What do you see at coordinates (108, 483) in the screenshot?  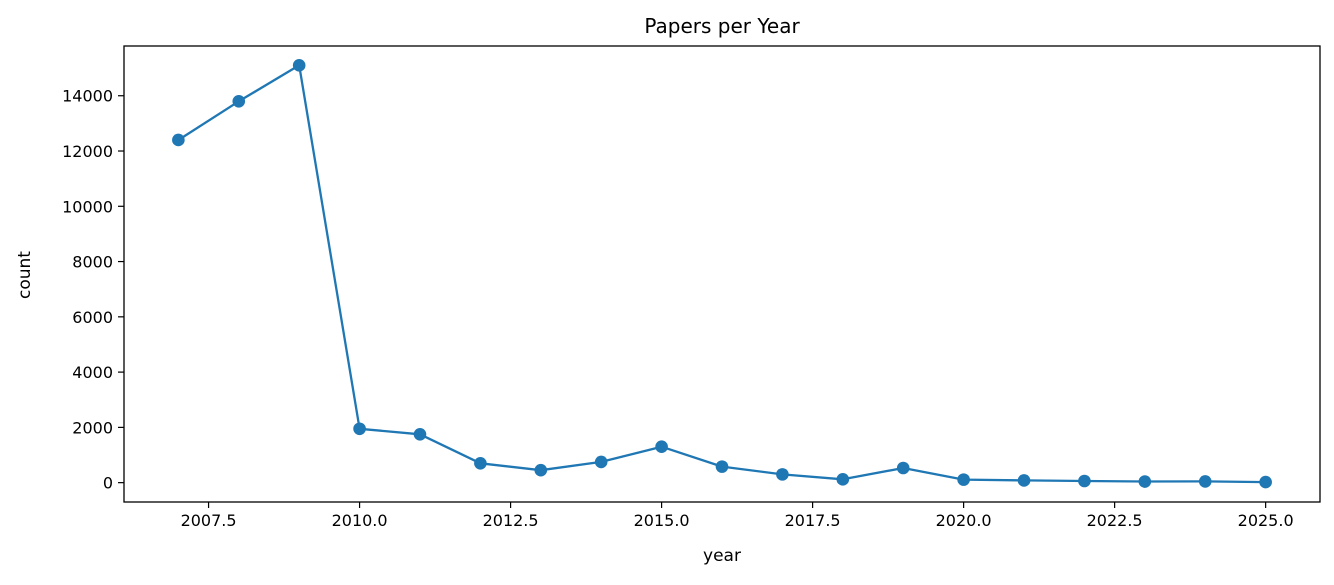 I see `y-tick-label: 0` at bounding box center [108, 483].